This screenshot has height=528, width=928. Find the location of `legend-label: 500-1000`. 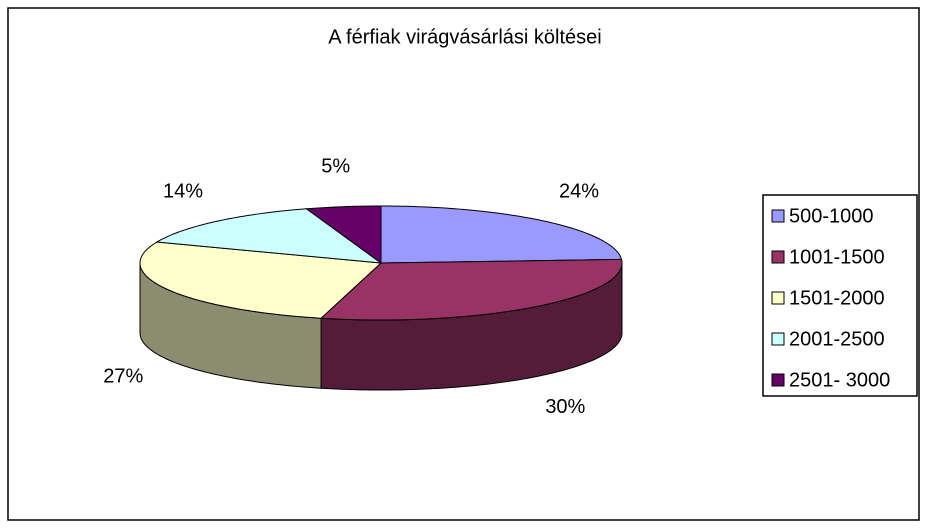

legend-label: 500-1000 is located at coordinates (831, 216).